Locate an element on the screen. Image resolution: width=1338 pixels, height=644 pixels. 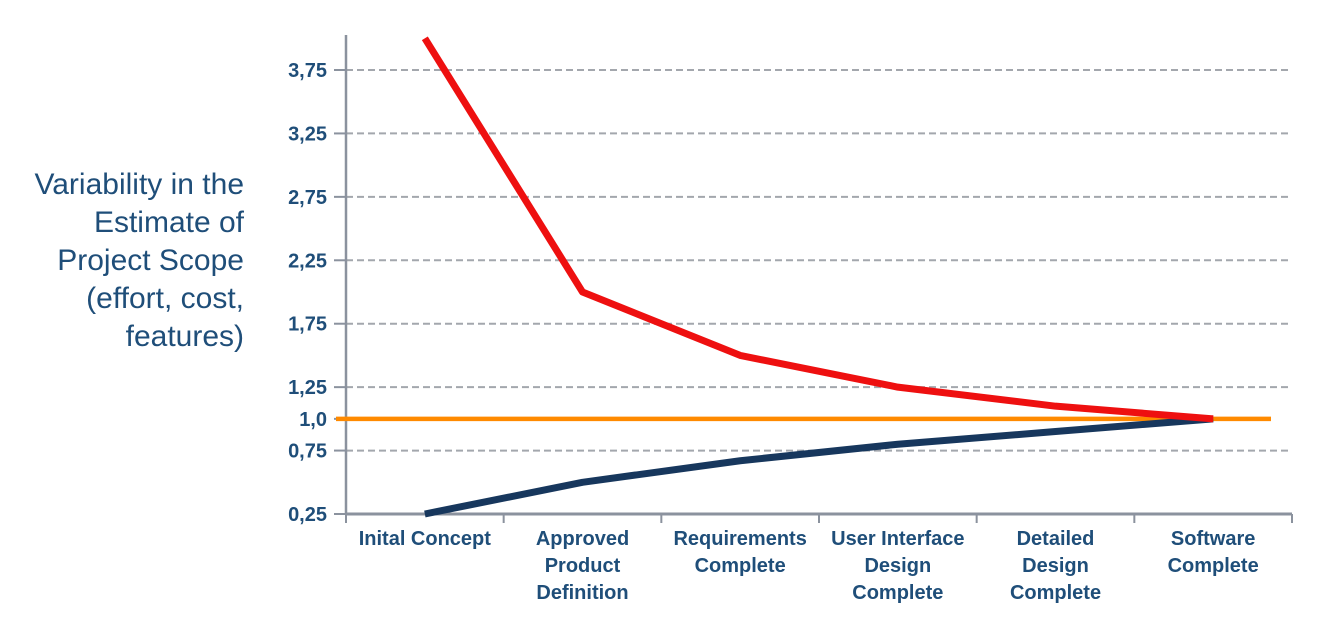
y-axis-title-line: Variability in the is located at coordinates (139, 184).